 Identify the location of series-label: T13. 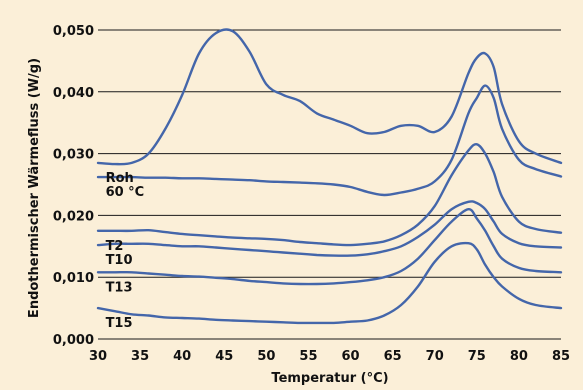
(119, 287).